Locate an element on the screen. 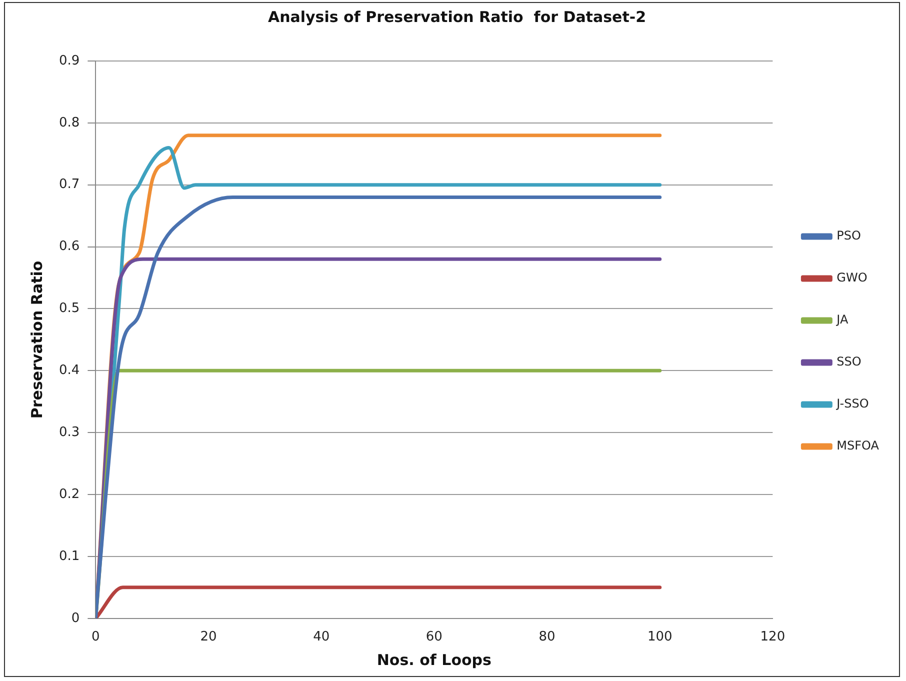  y-axis-title: Preservation Ratio is located at coordinates (37, 339).